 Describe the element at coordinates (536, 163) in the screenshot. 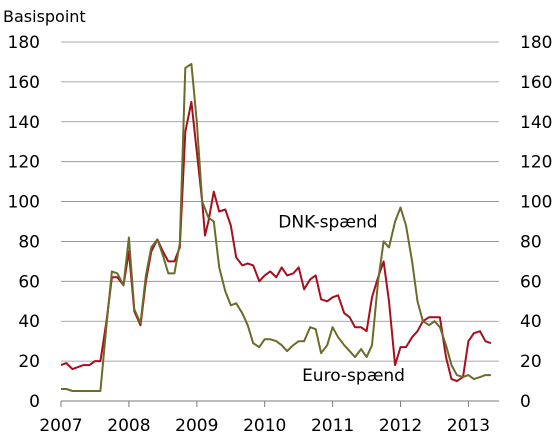

I see `y-tick-label-right-120: 120` at that location.